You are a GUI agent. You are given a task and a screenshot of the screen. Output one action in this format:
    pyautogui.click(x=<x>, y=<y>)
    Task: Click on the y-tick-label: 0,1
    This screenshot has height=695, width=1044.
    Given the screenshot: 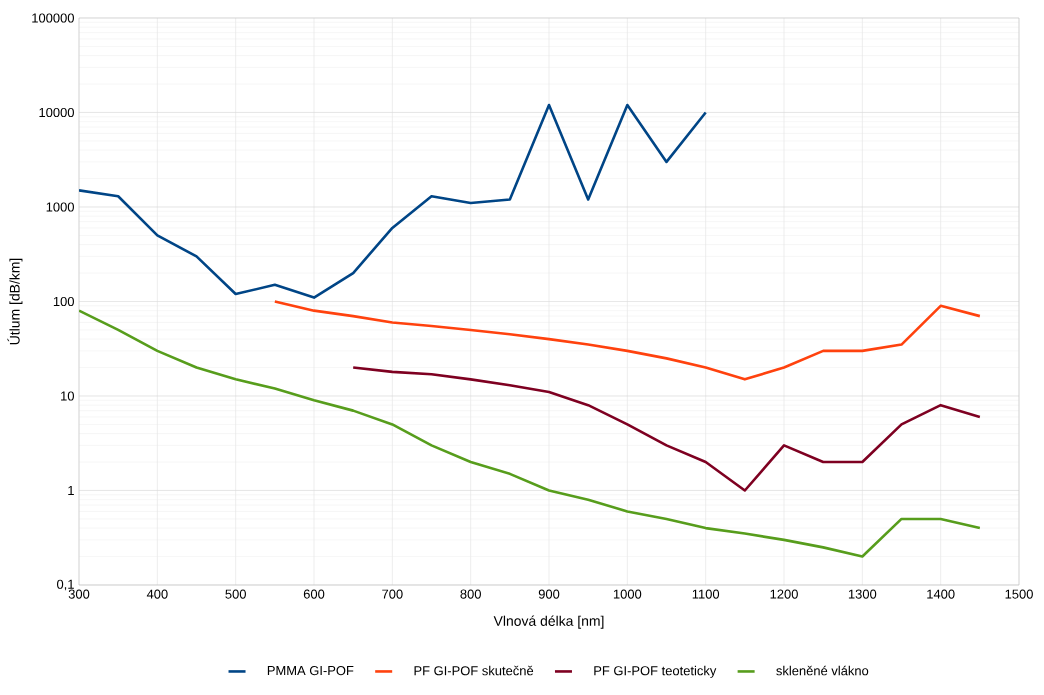 What is the action you would take?
    pyautogui.click(x=65, y=585)
    